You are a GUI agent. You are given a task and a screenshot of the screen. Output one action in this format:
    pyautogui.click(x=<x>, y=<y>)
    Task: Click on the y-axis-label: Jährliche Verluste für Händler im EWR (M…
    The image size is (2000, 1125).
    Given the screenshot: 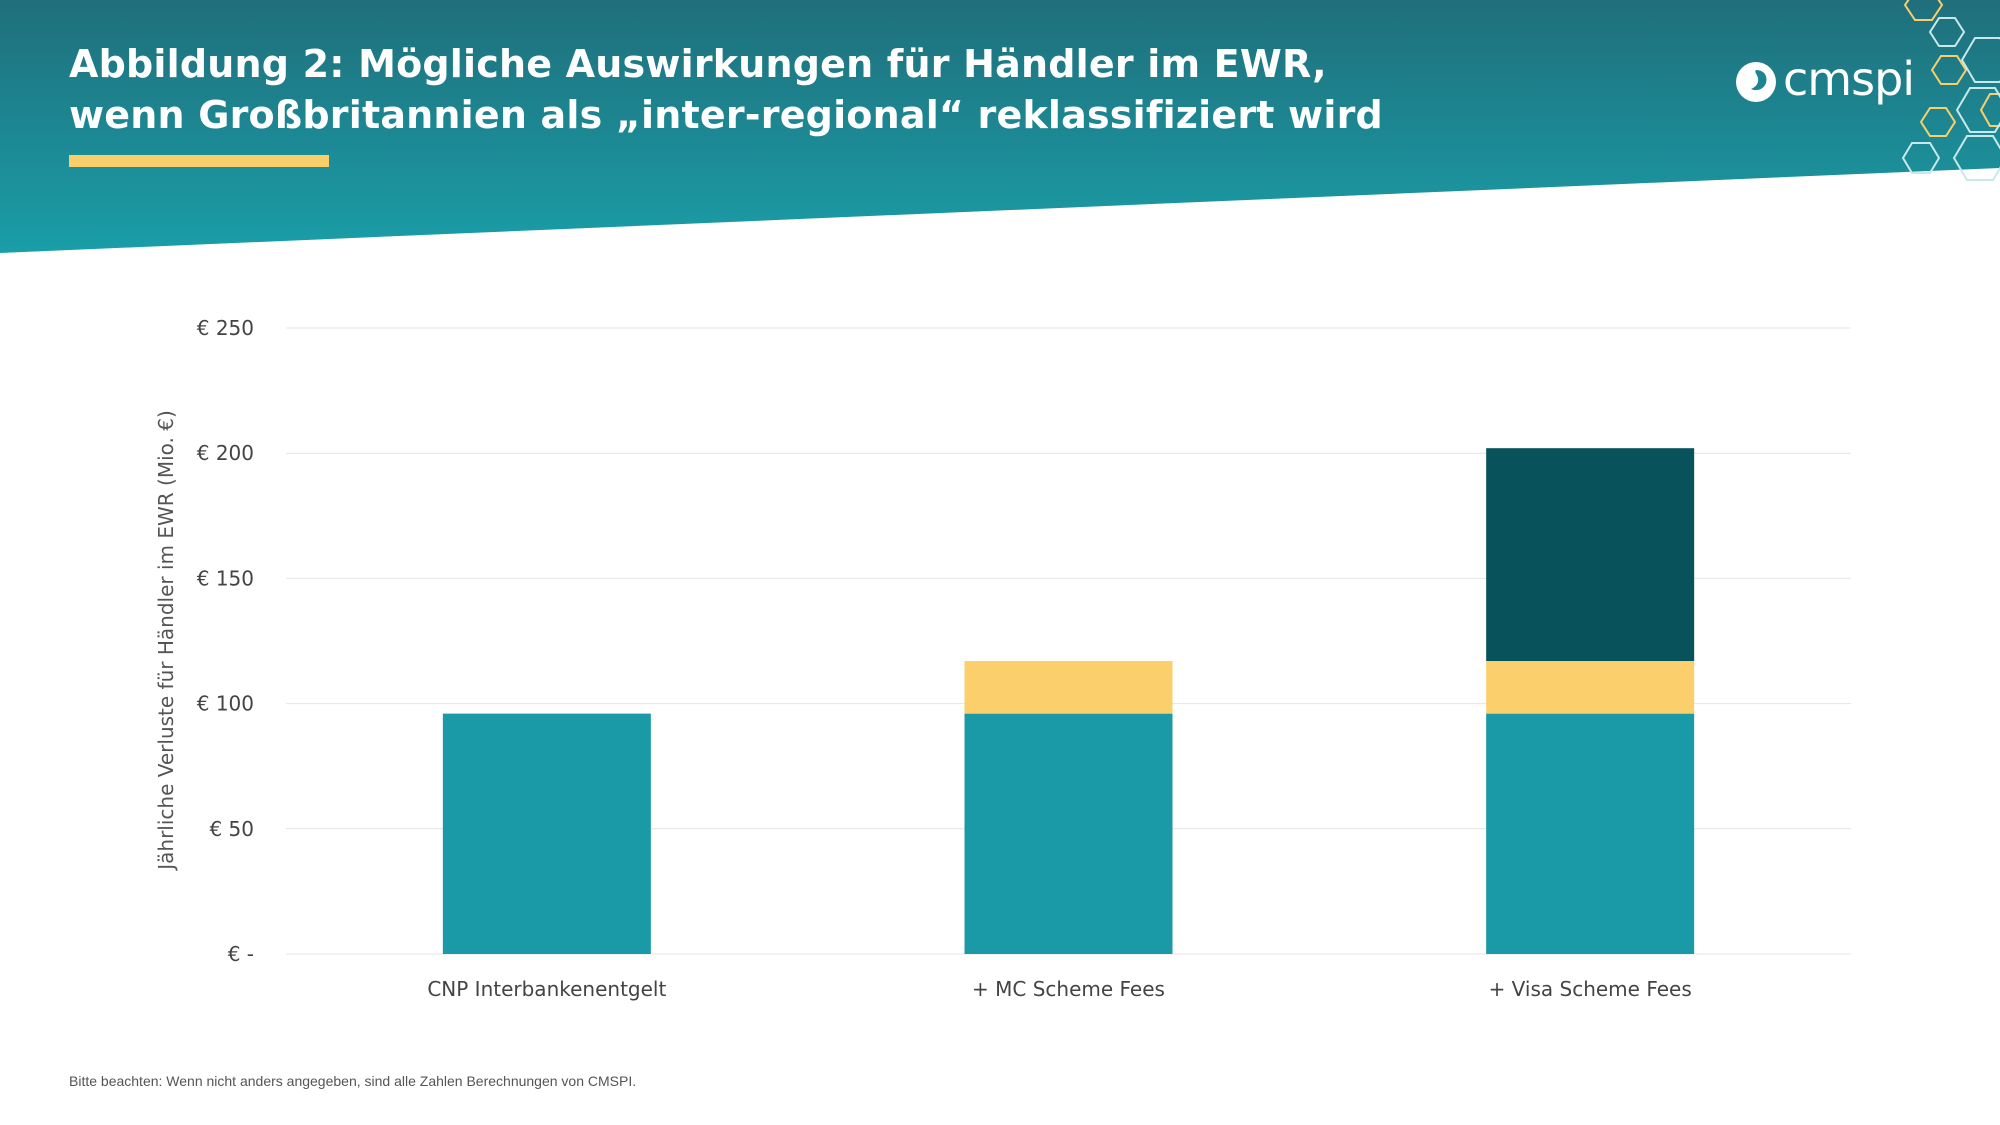 What is the action you would take?
    pyautogui.click(x=166, y=641)
    